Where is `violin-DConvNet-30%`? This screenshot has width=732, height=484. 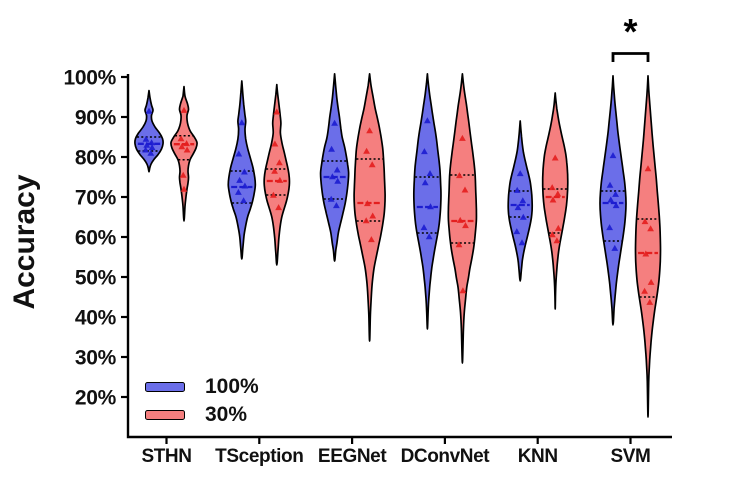 violin-DConvNet-30% is located at coordinates (462, 218).